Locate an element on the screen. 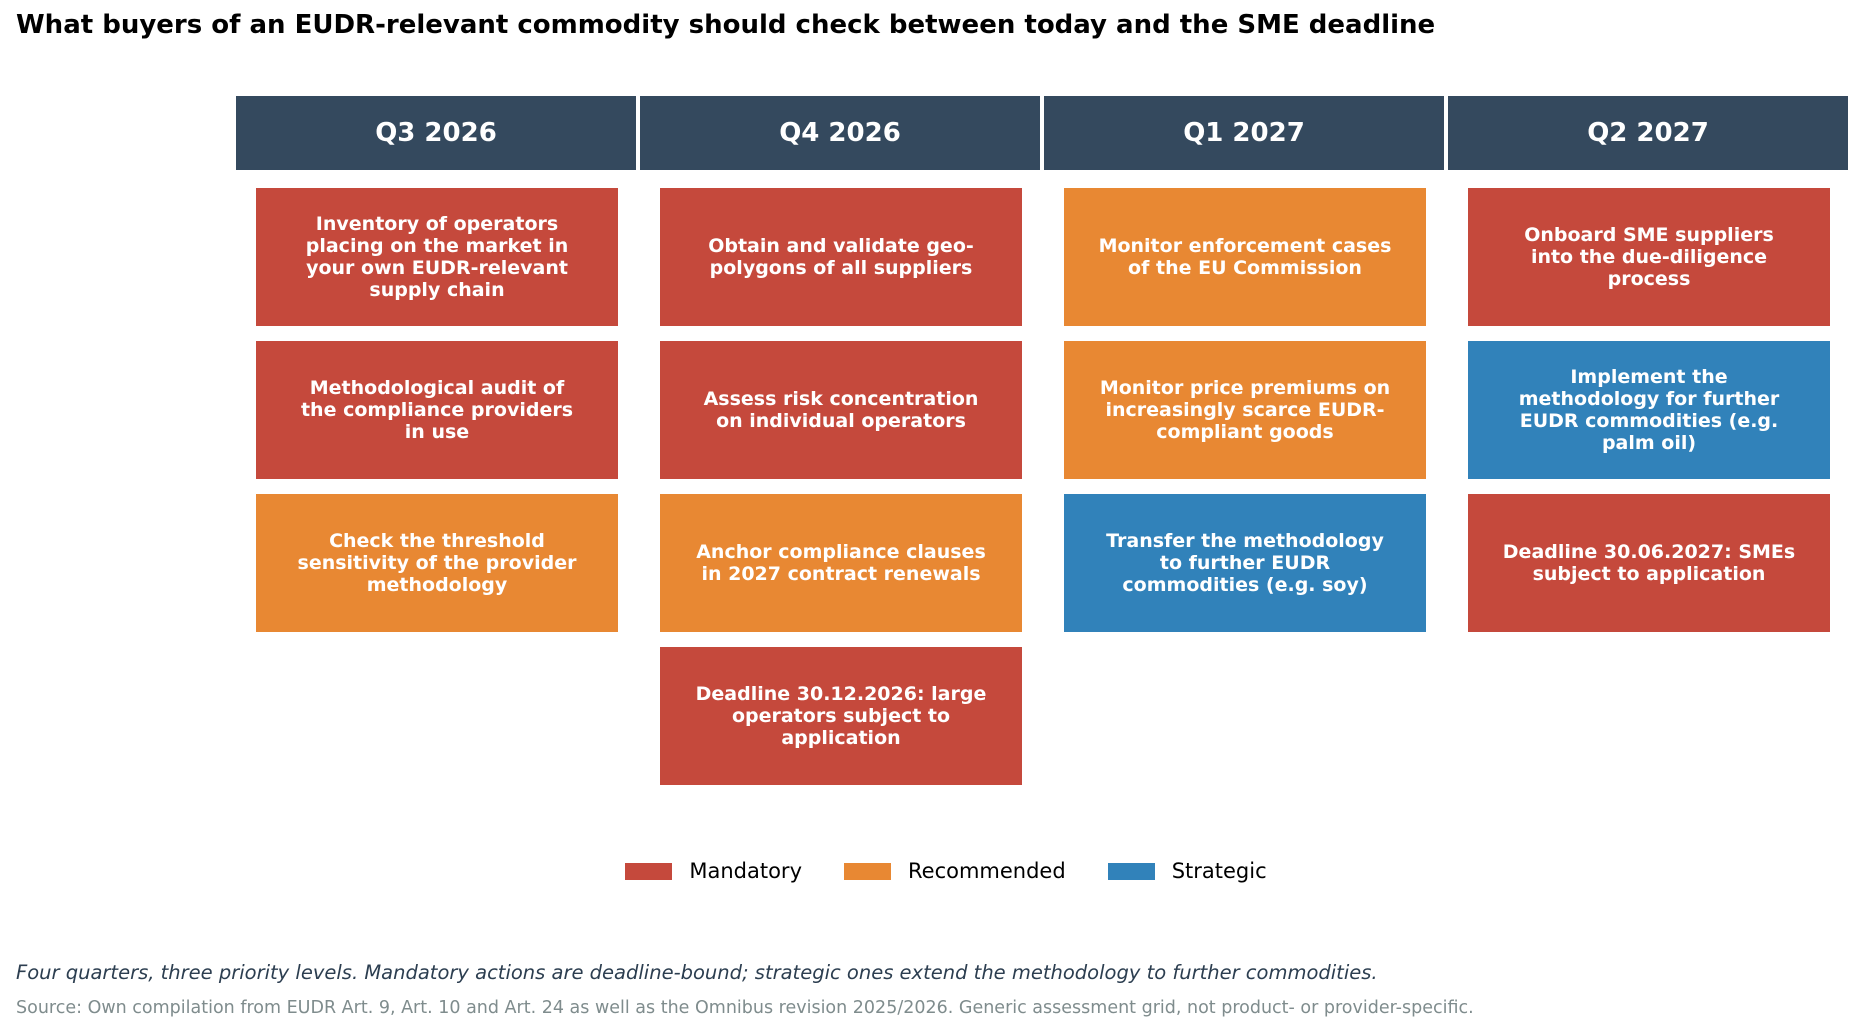  legend-item-mandatory: Mandatory is located at coordinates (713, 871).